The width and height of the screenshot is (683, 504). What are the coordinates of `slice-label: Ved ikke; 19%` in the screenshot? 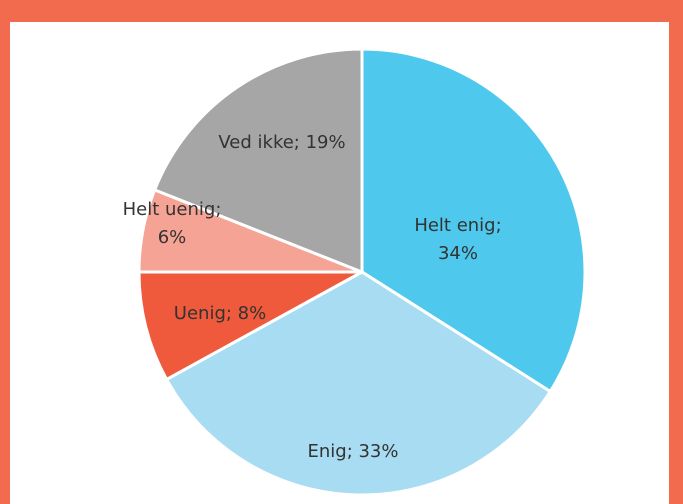 It's located at (281, 142).